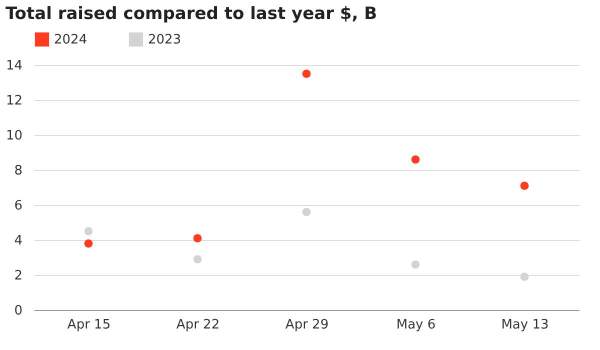  Describe the element at coordinates (198, 325) in the screenshot. I see `x-tick-label: Apr 22` at that location.